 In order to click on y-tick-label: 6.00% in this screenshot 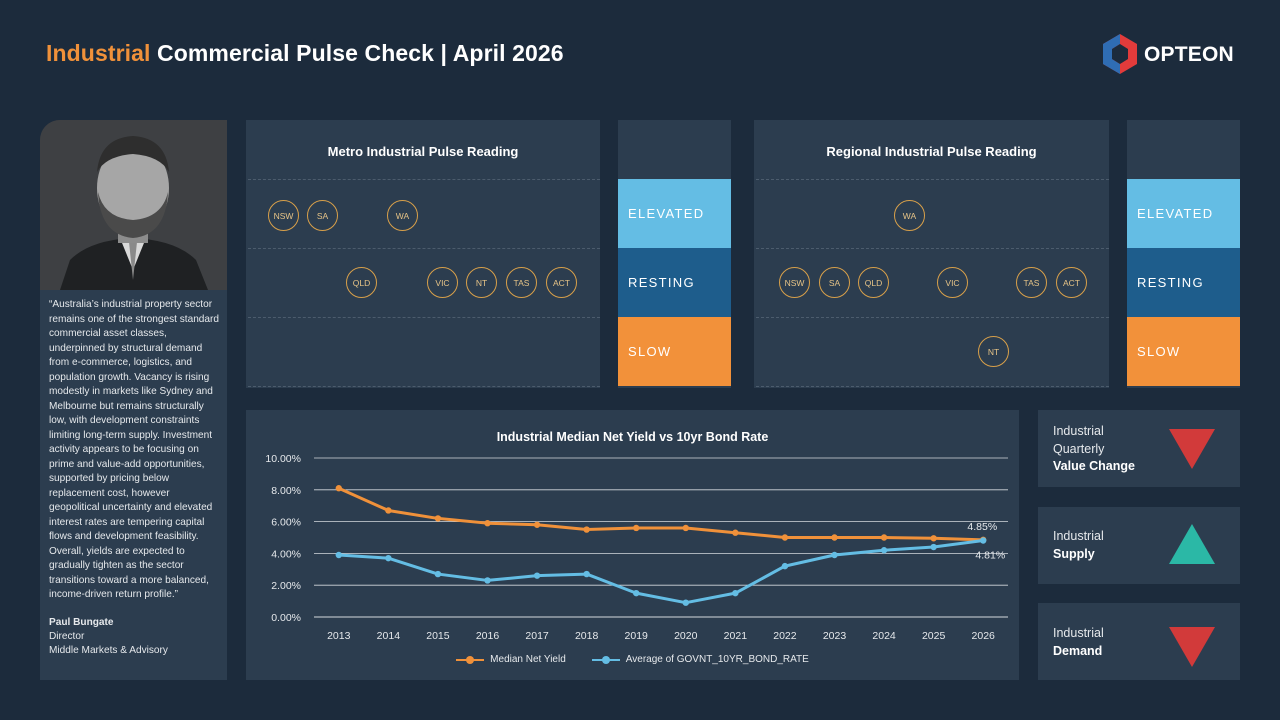, I will do `click(286, 523)`.